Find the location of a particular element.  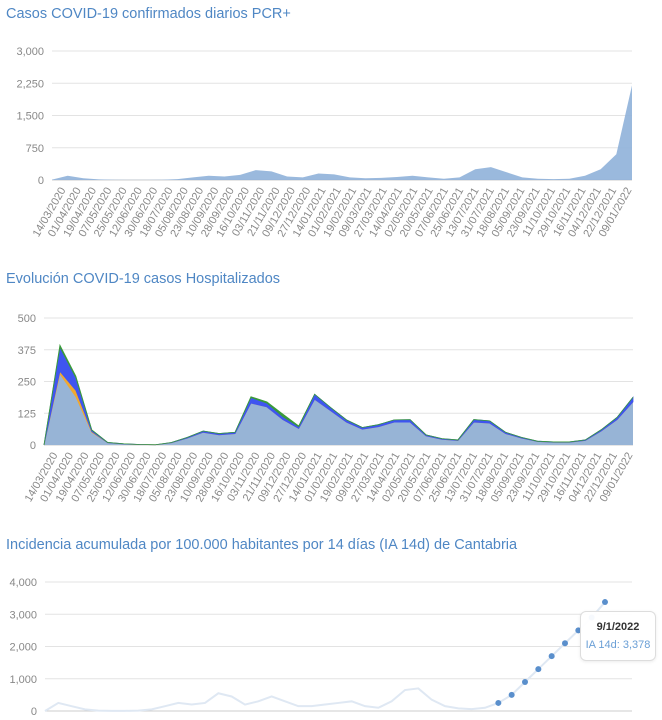

y-tick-label: 2,000 is located at coordinates (23, 648).